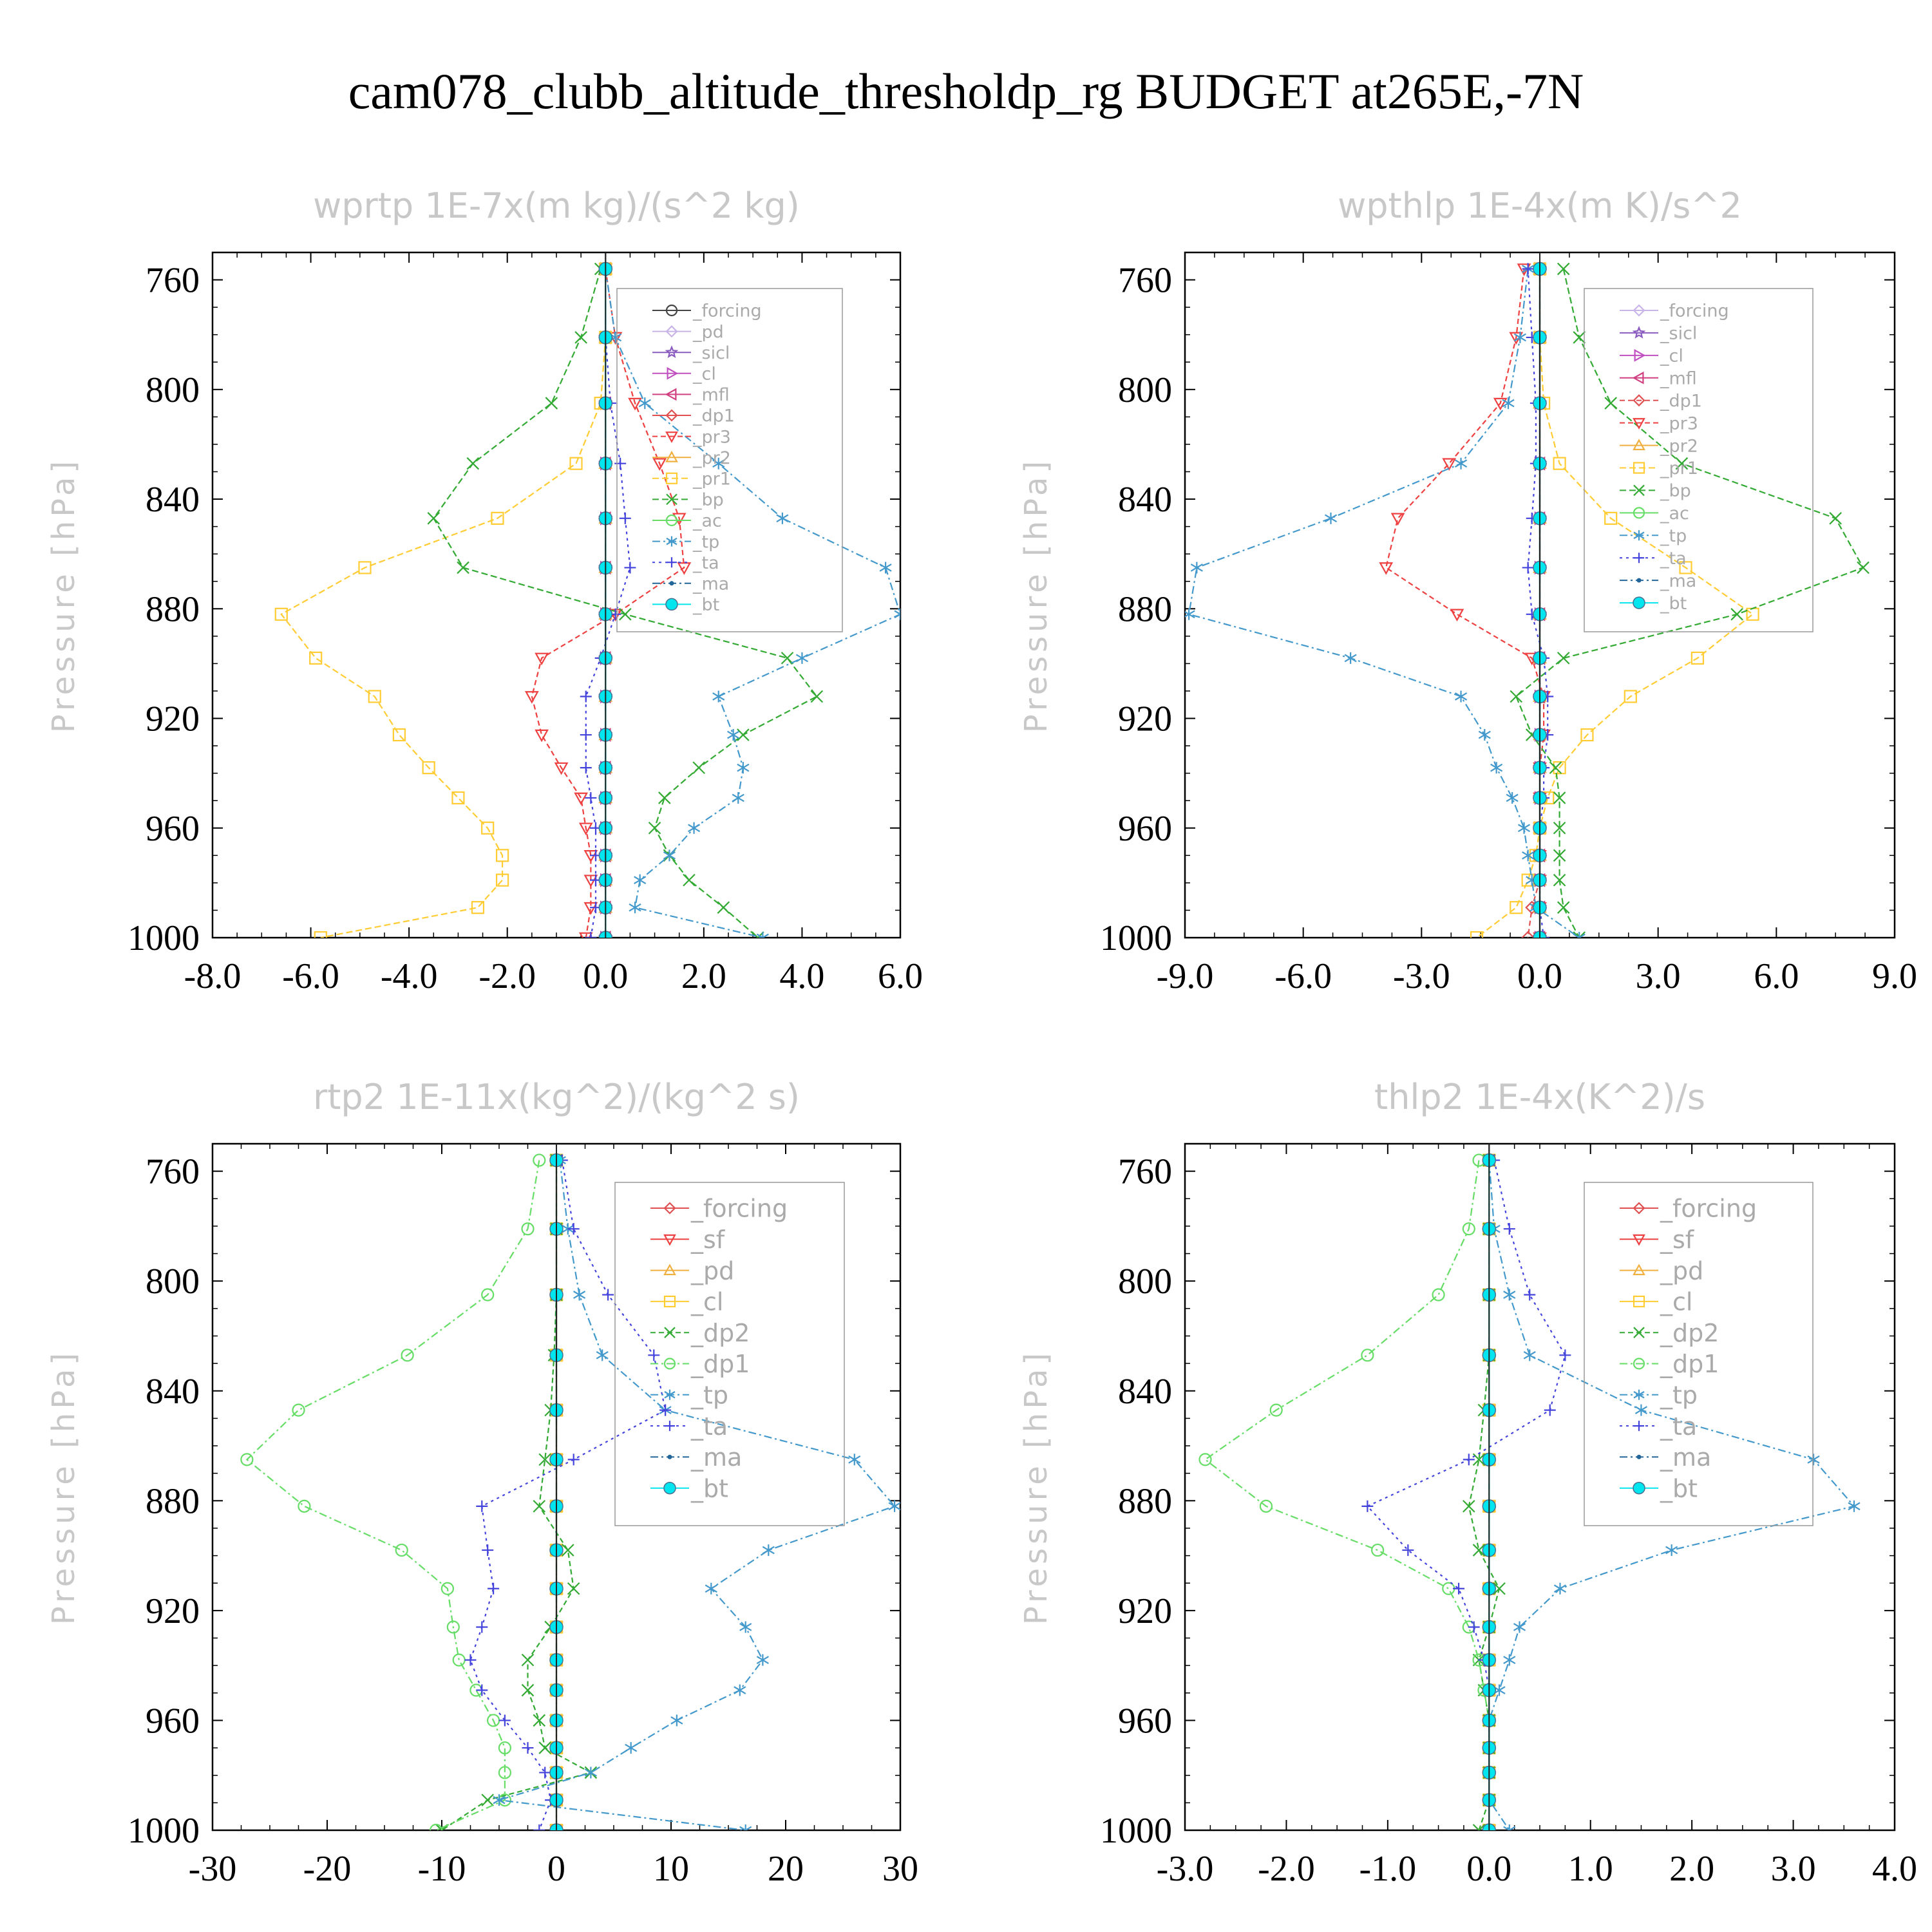 The image size is (1932, 1932). Describe the element at coordinates (685, 605) in the screenshot. I see `legend-item: _bt` at that location.